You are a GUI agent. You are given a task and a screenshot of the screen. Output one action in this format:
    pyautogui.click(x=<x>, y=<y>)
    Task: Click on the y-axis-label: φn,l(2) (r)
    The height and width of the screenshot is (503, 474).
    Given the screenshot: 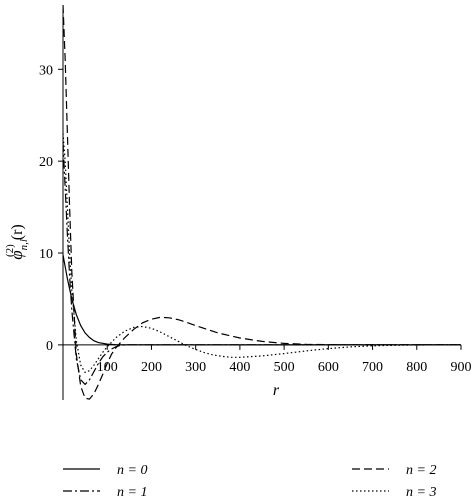 What is the action you would take?
    pyautogui.click(x=17, y=242)
    